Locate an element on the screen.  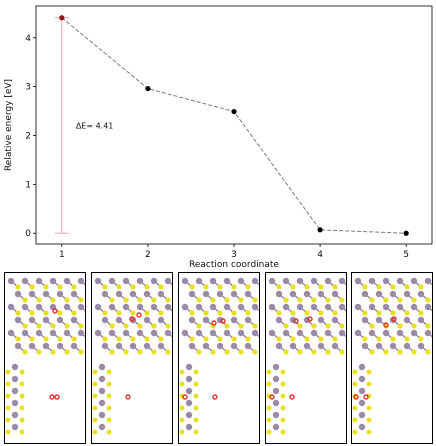
y-tick-label: 1 is located at coordinates (28, 185).